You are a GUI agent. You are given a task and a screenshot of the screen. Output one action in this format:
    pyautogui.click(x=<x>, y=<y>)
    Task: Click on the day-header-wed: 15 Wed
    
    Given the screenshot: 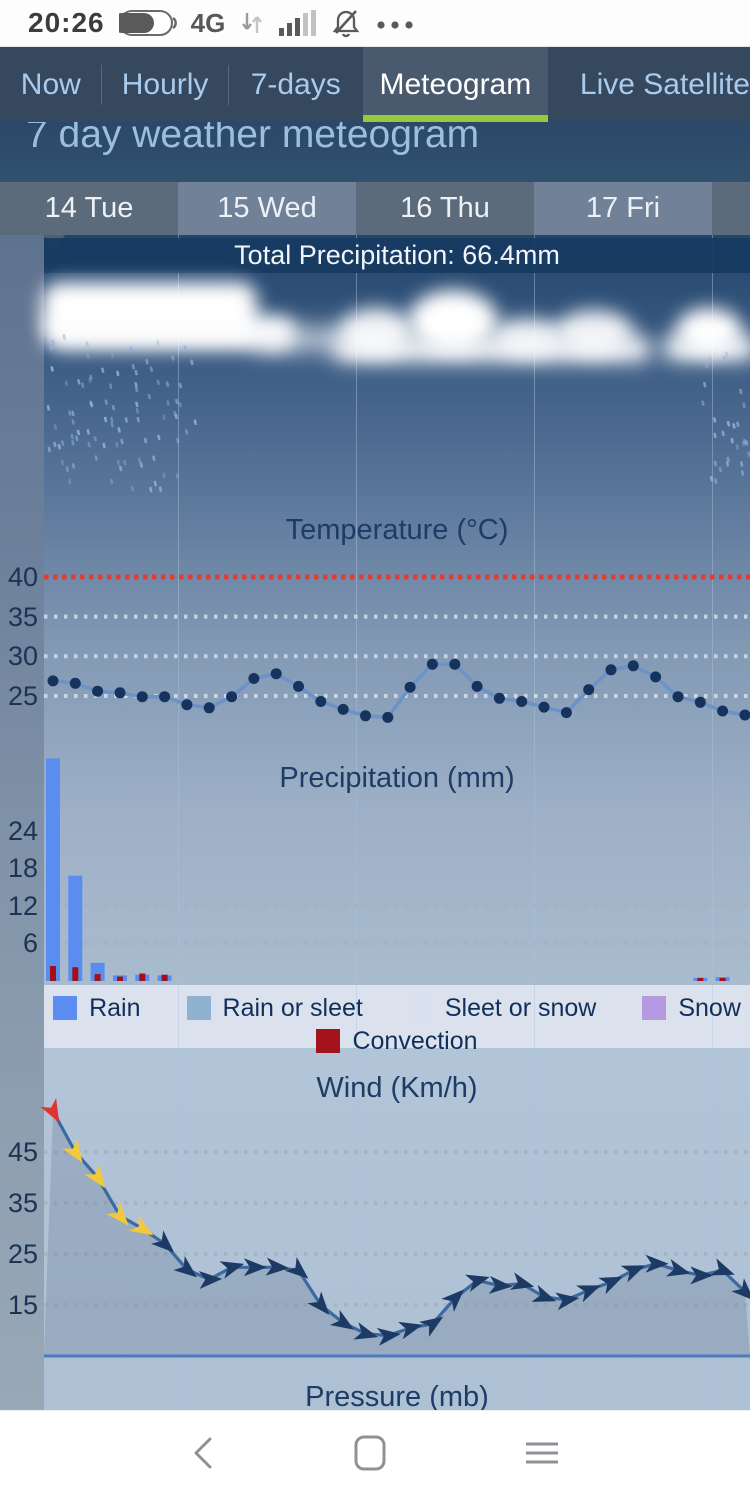 What is the action you would take?
    pyautogui.click(x=267, y=208)
    